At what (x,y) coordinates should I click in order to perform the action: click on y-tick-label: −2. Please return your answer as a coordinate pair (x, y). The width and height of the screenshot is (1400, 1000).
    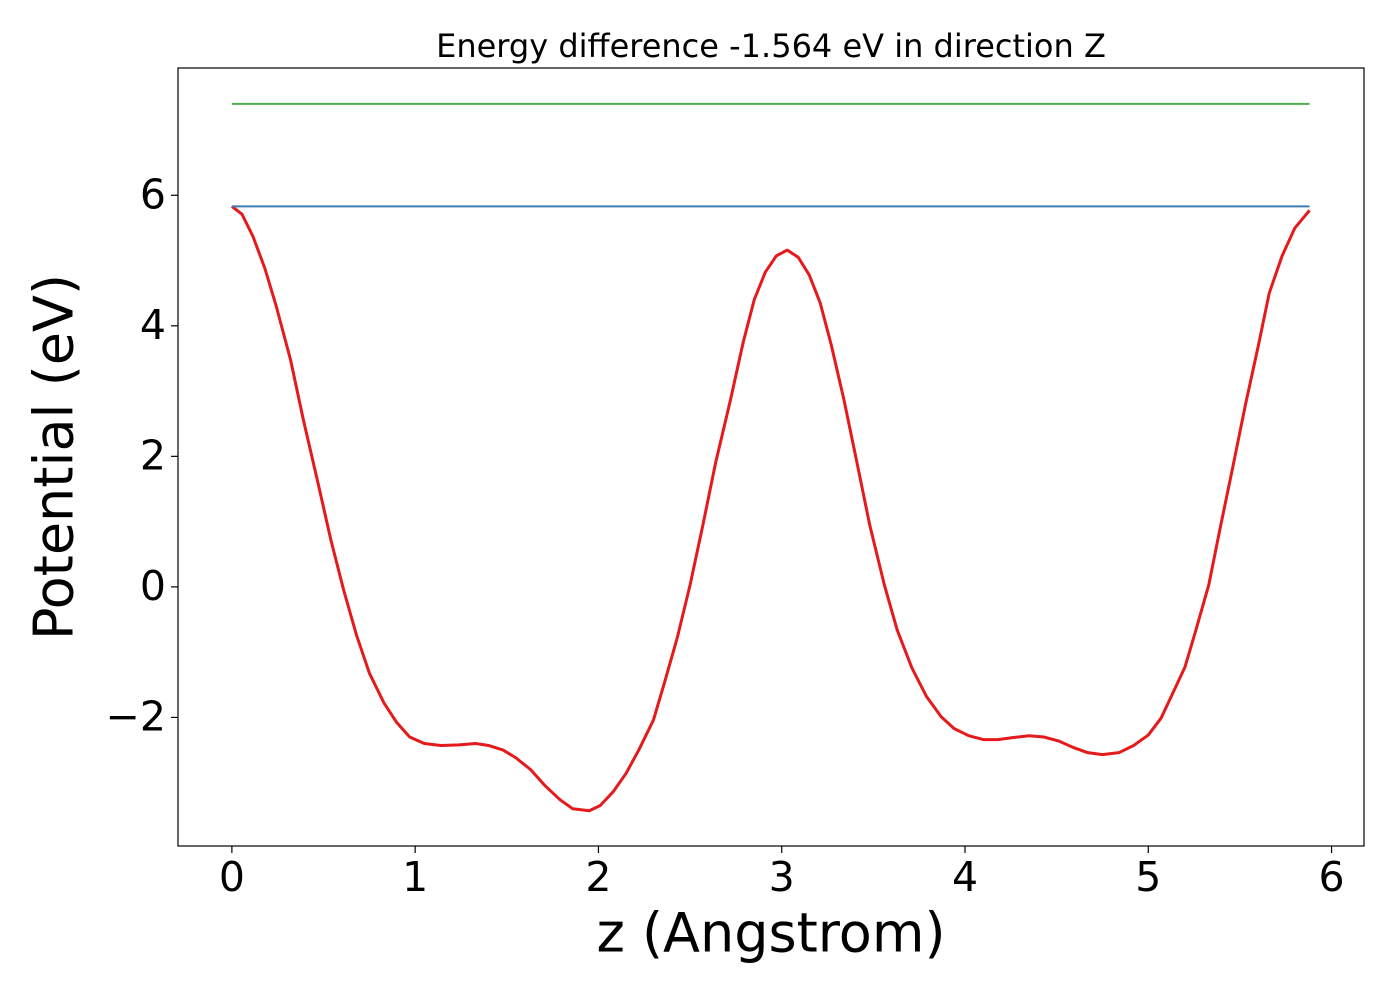
    Looking at the image, I should click on (136, 716).